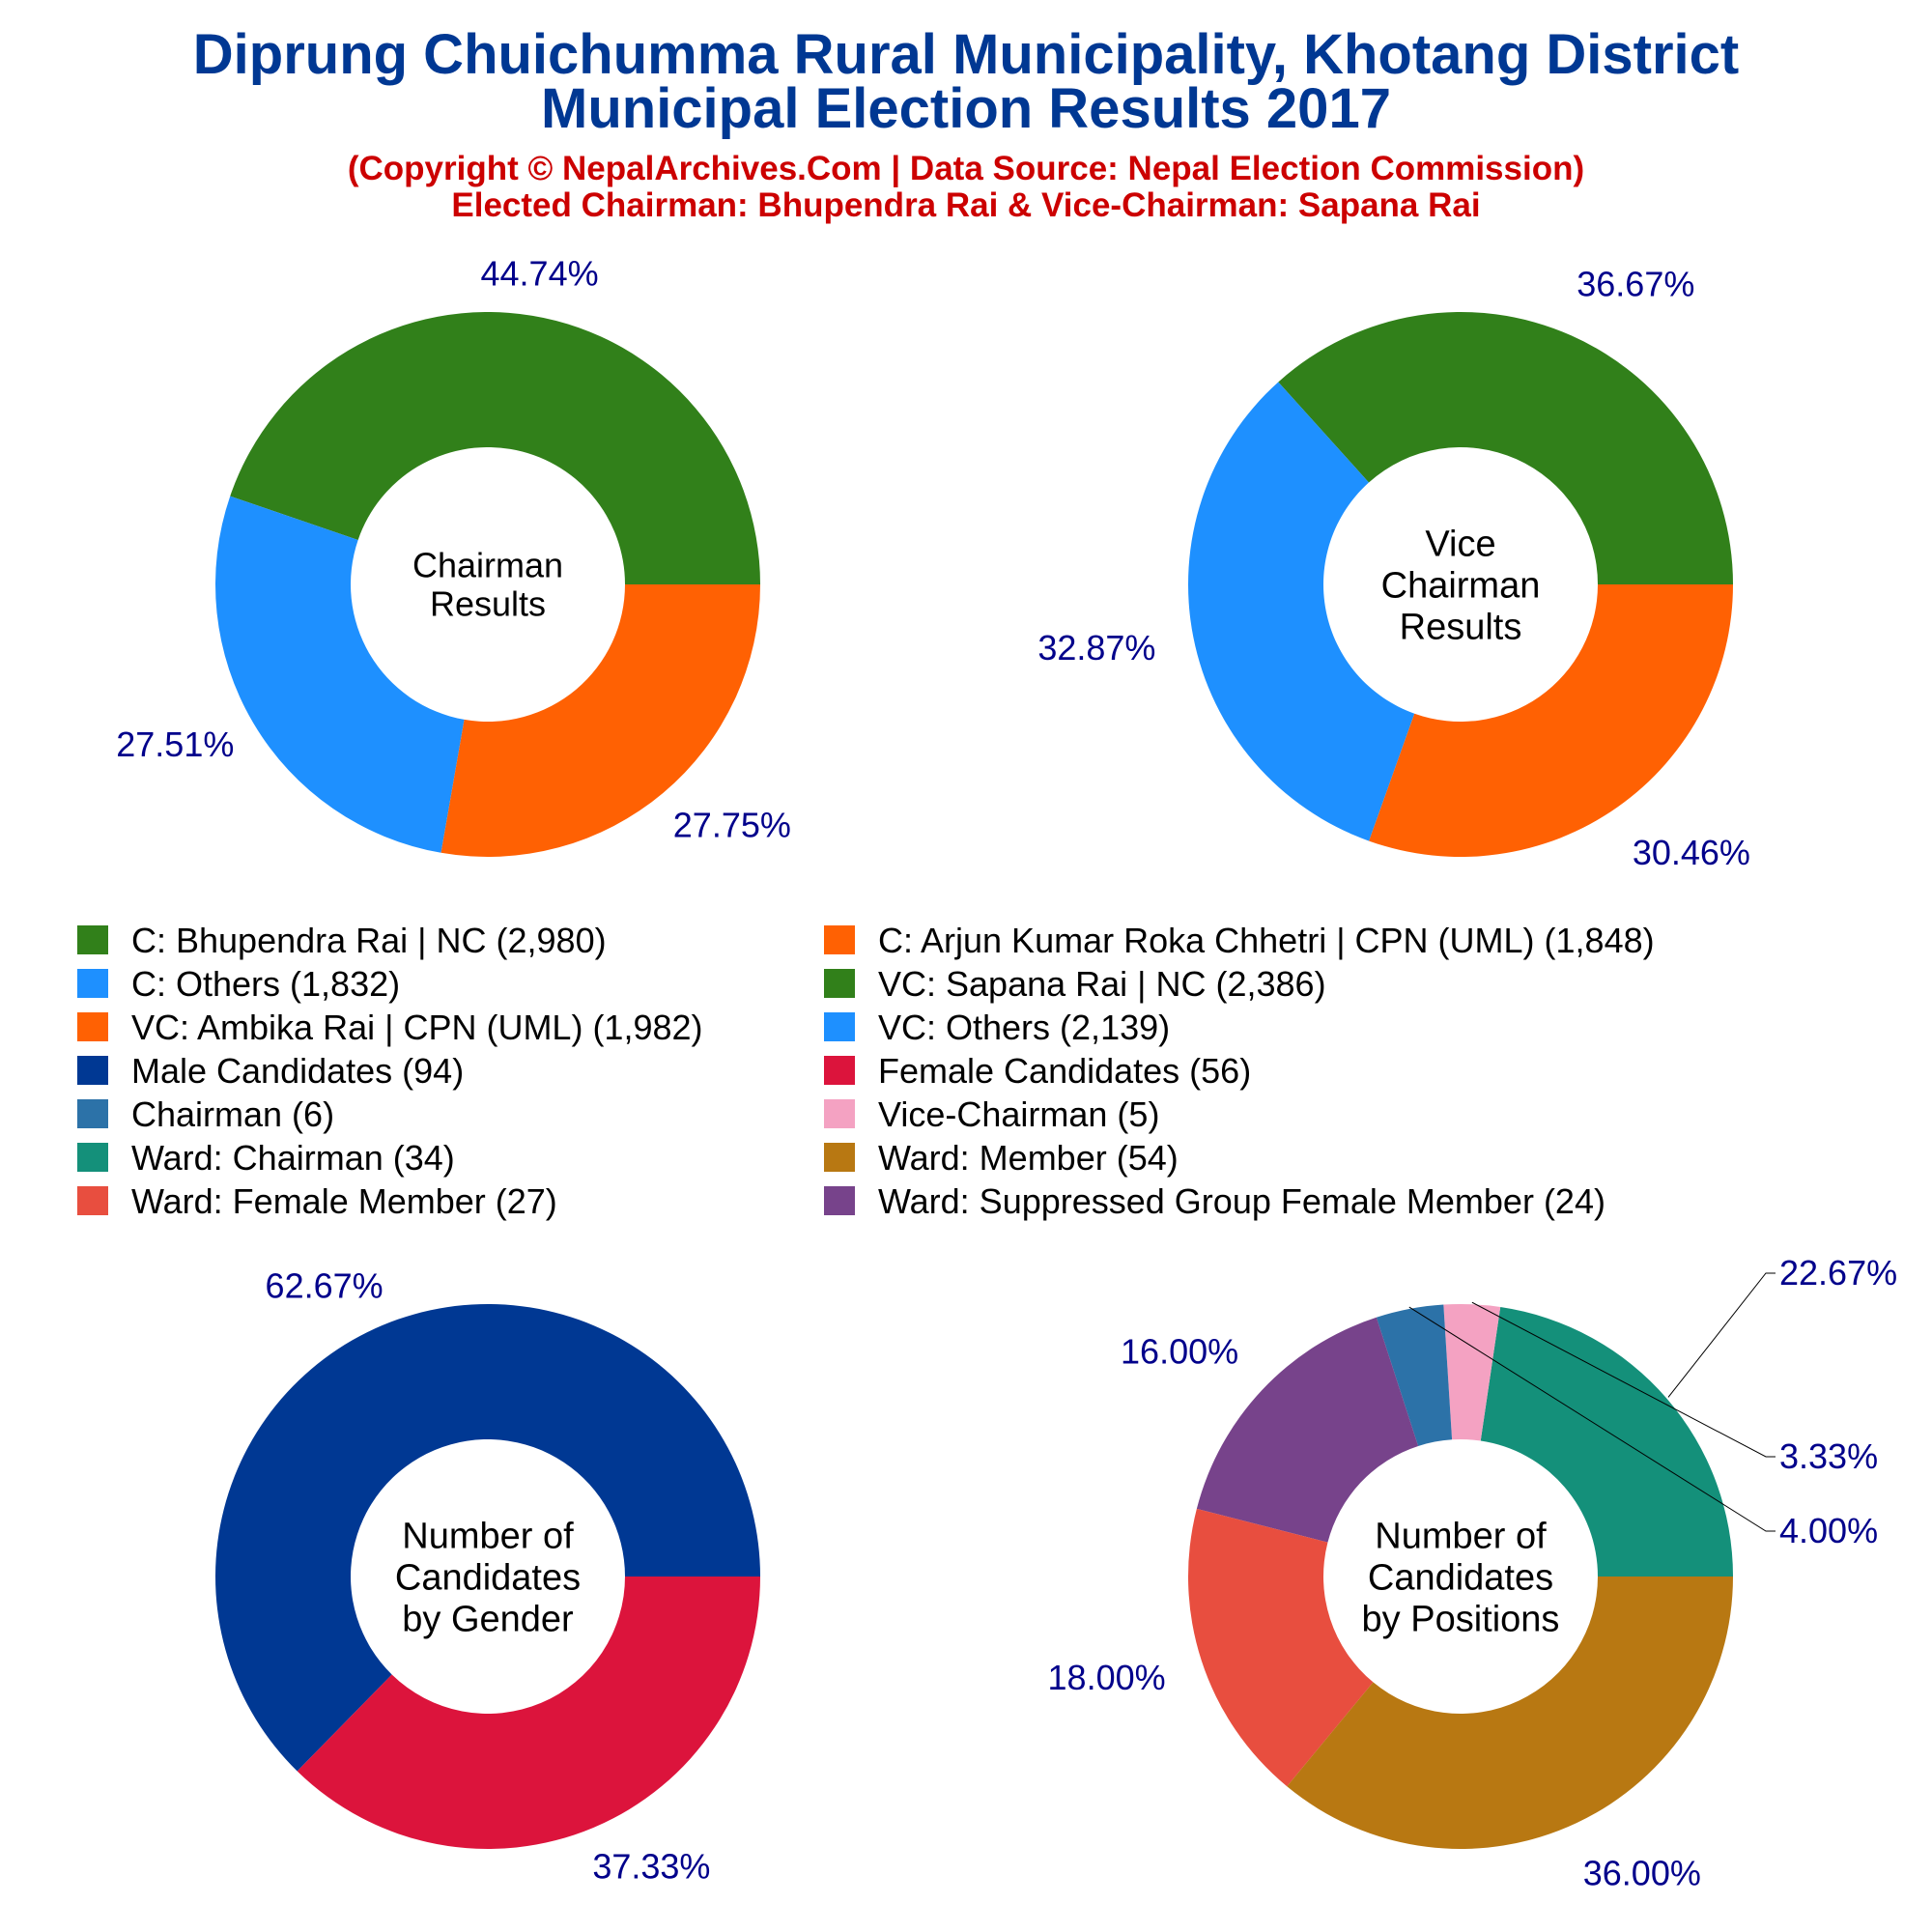 Image resolution: width=1932 pixels, height=1932 pixels. Describe the element at coordinates (1028, 1158) in the screenshot. I see `legend-label: Ward: Member (54)` at that location.